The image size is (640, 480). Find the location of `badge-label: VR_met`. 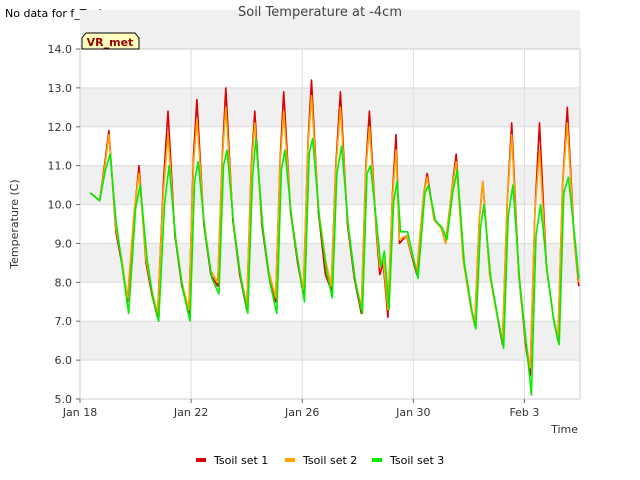

badge-label: VR_met is located at coordinates (110, 42).